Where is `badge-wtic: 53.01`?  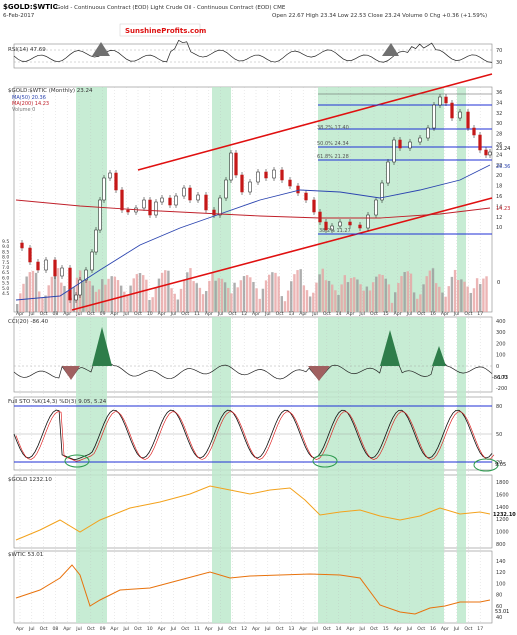
badge-wtic: 53.01 is located at coordinates (502, 612).